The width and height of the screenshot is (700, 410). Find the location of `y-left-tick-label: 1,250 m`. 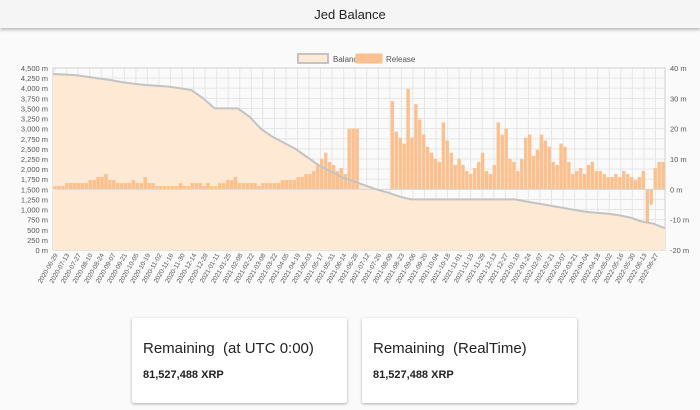

y-left-tick-label: 1,250 m is located at coordinates (34, 199).